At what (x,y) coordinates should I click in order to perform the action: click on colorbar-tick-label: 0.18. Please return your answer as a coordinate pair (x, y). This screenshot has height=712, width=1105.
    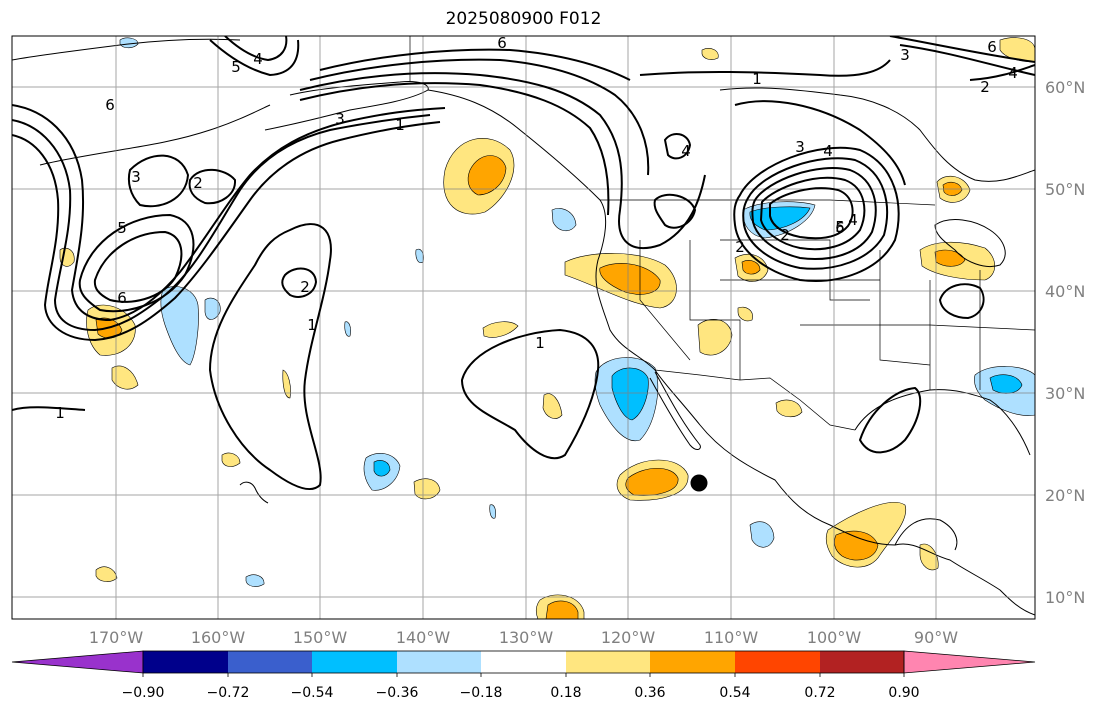
    Looking at the image, I should click on (565, 693).